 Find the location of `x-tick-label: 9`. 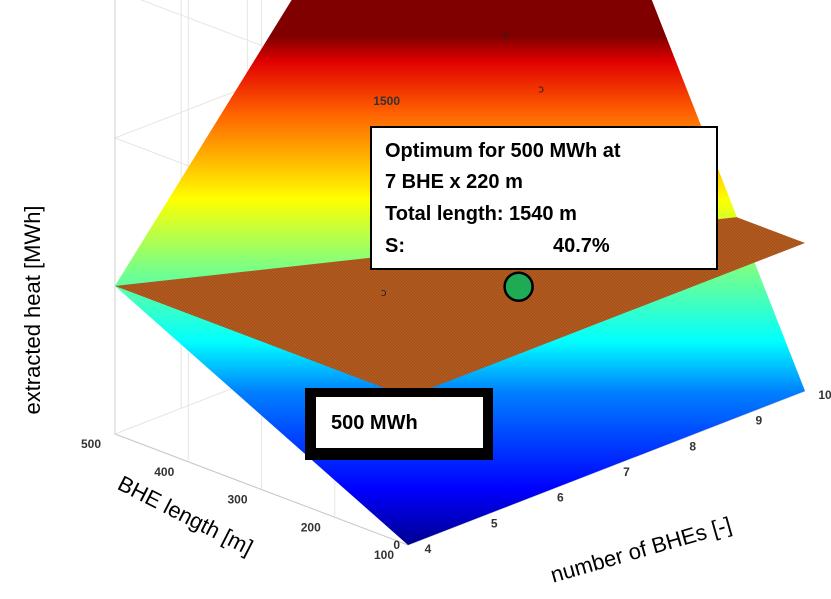

x-tick-label: 9 is located at coordinates (758, 421).